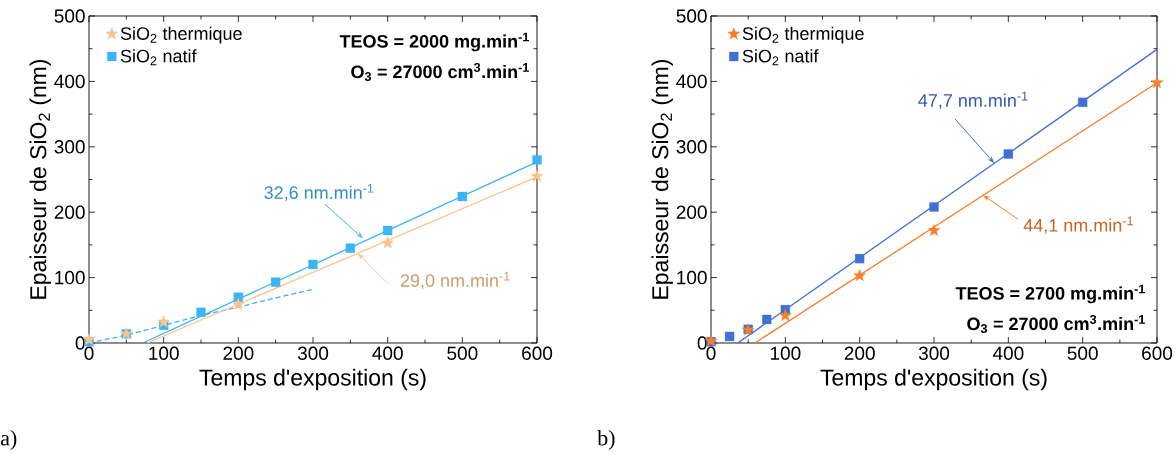 This screenshot has height=455, width=1176. What do you see at coordinates (606, 440) in the screenshot?
I see `text: b)` at bounding box center [606, 440].